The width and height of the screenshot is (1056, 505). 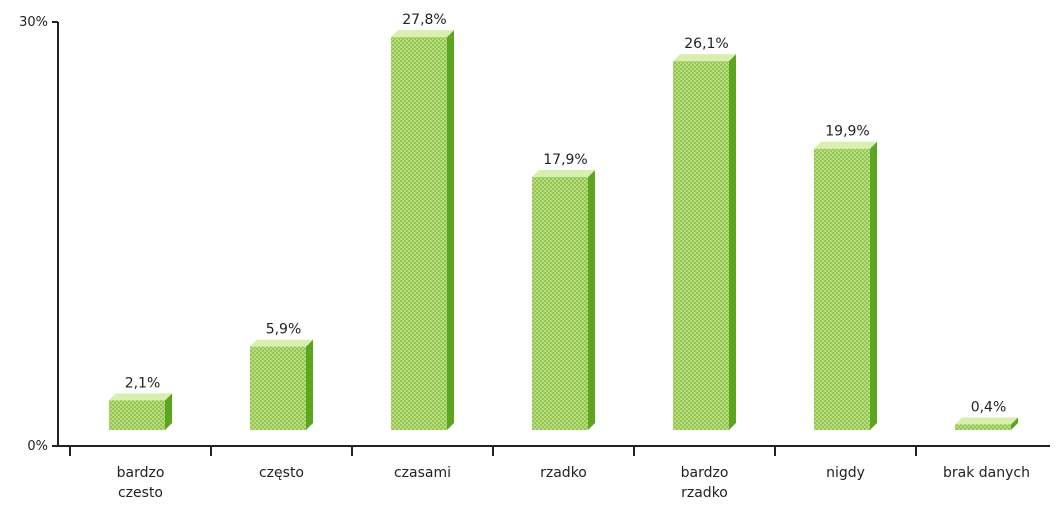 I want to click on category-label: czasami, so click(x=422, y=473).